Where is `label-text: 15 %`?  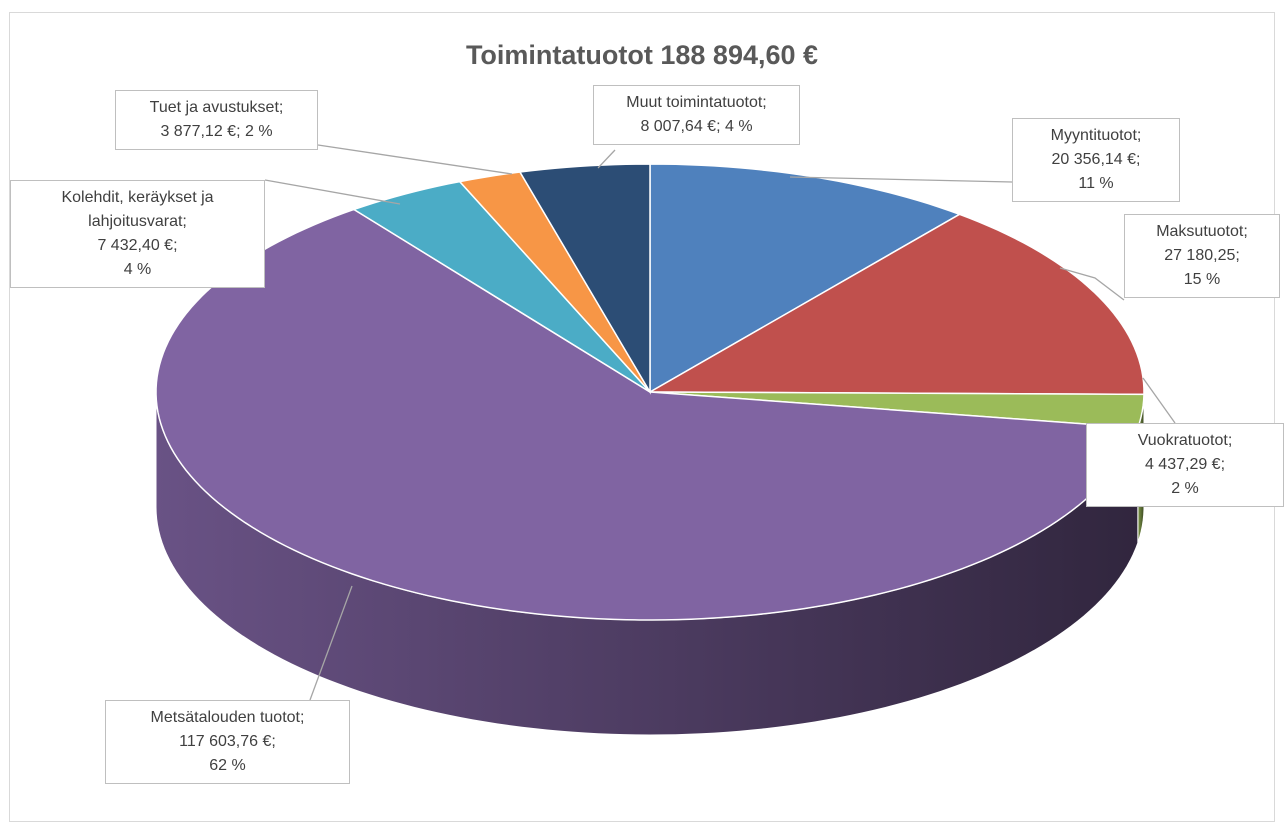
label-text: 15 % is located at coordinates (1202, 279).